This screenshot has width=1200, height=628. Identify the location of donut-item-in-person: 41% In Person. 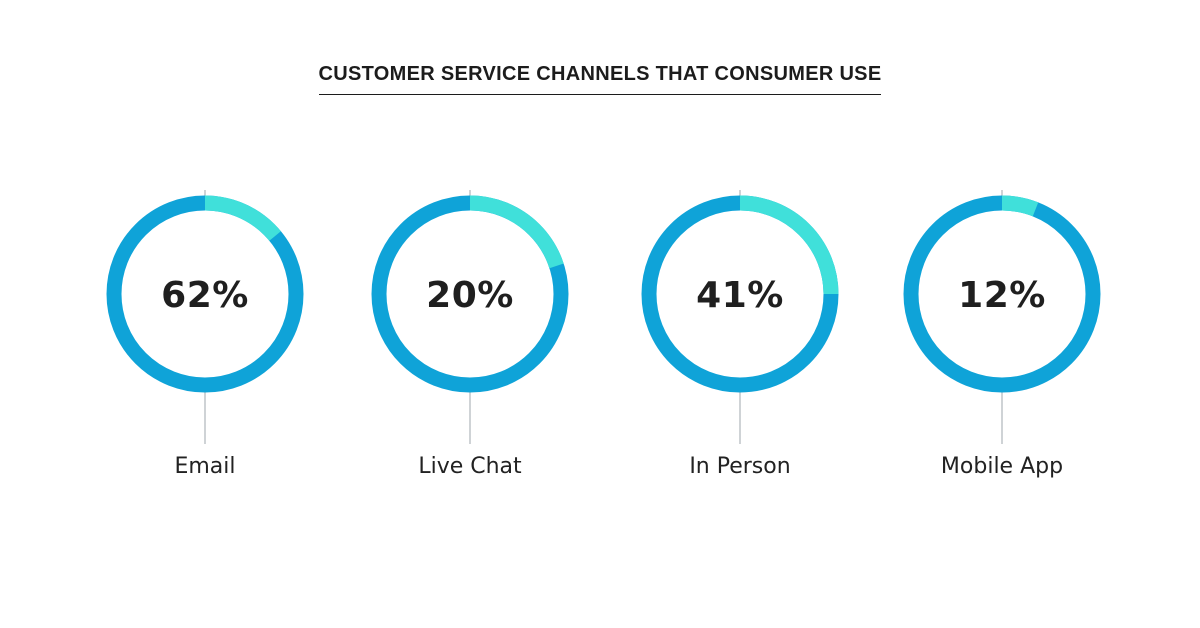
(740, 334).